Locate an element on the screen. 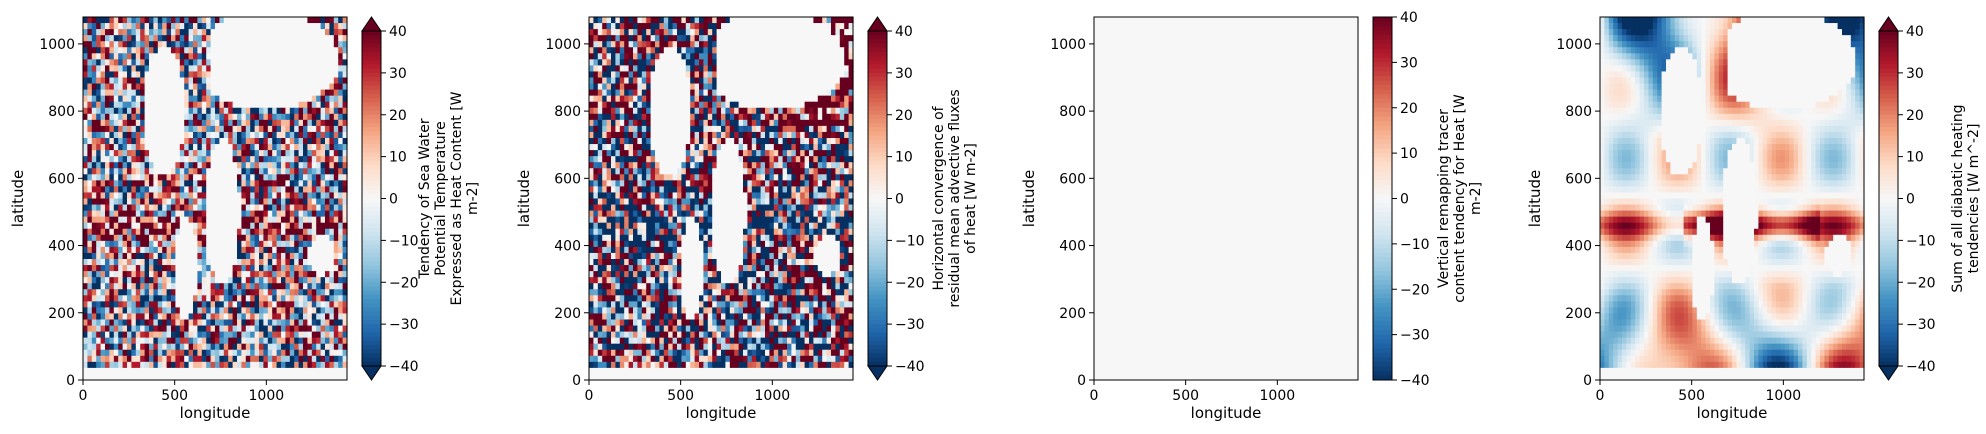 Image resolution: width=1986 pixels, height=434 pixels. y-tick-label: 200 is located at coordinates (61, 314).